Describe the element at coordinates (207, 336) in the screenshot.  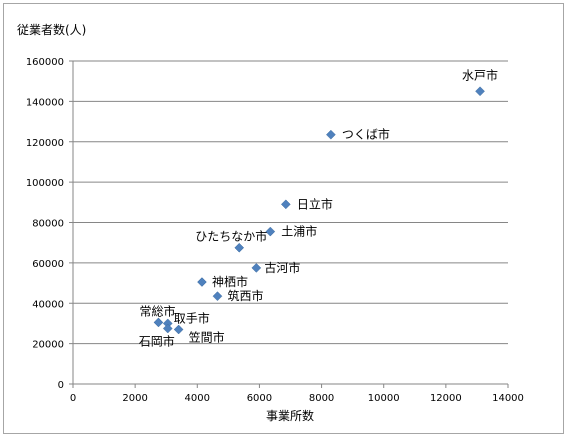
I see `data-label: 笠間市` at that location.